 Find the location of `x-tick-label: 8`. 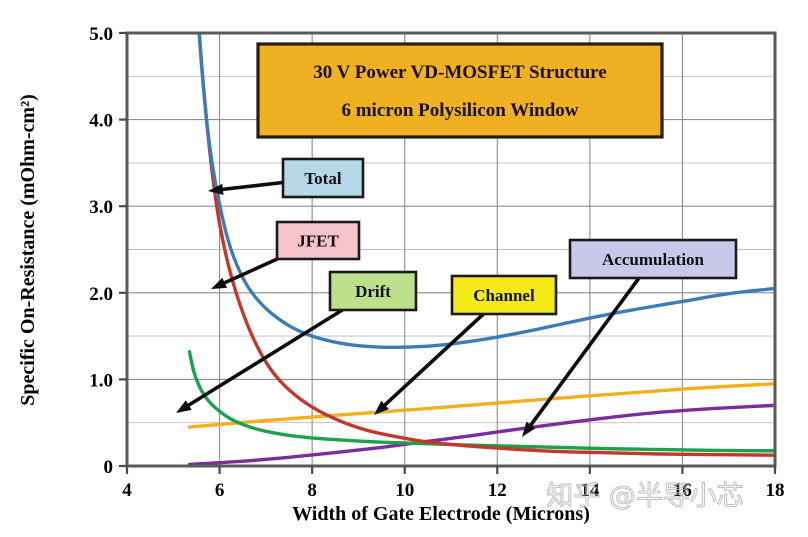

x-tick-label: 8 is located at coordinates (312, 490).